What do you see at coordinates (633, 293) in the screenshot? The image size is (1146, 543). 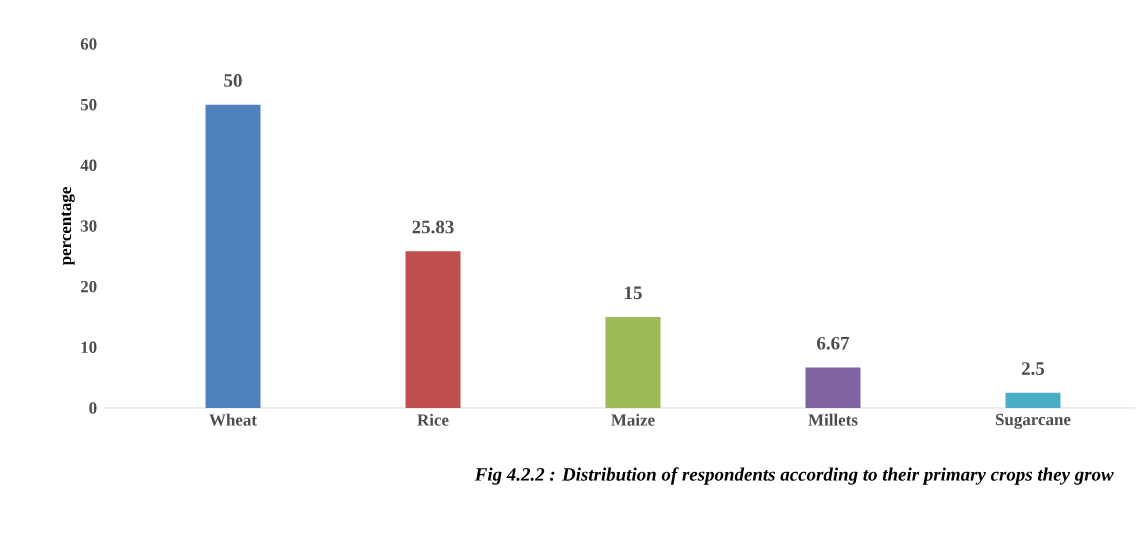 I see `data-label: 15` at bounding box center [633, 293].